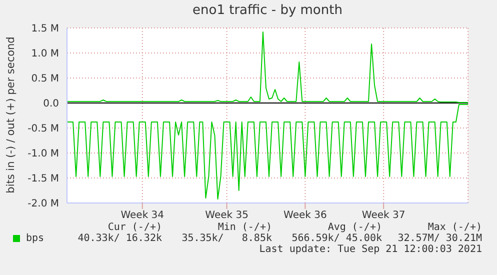 The height and width of the screenshot is (275, 497). I want to click on text: Min (-/+), so click(244, 227).